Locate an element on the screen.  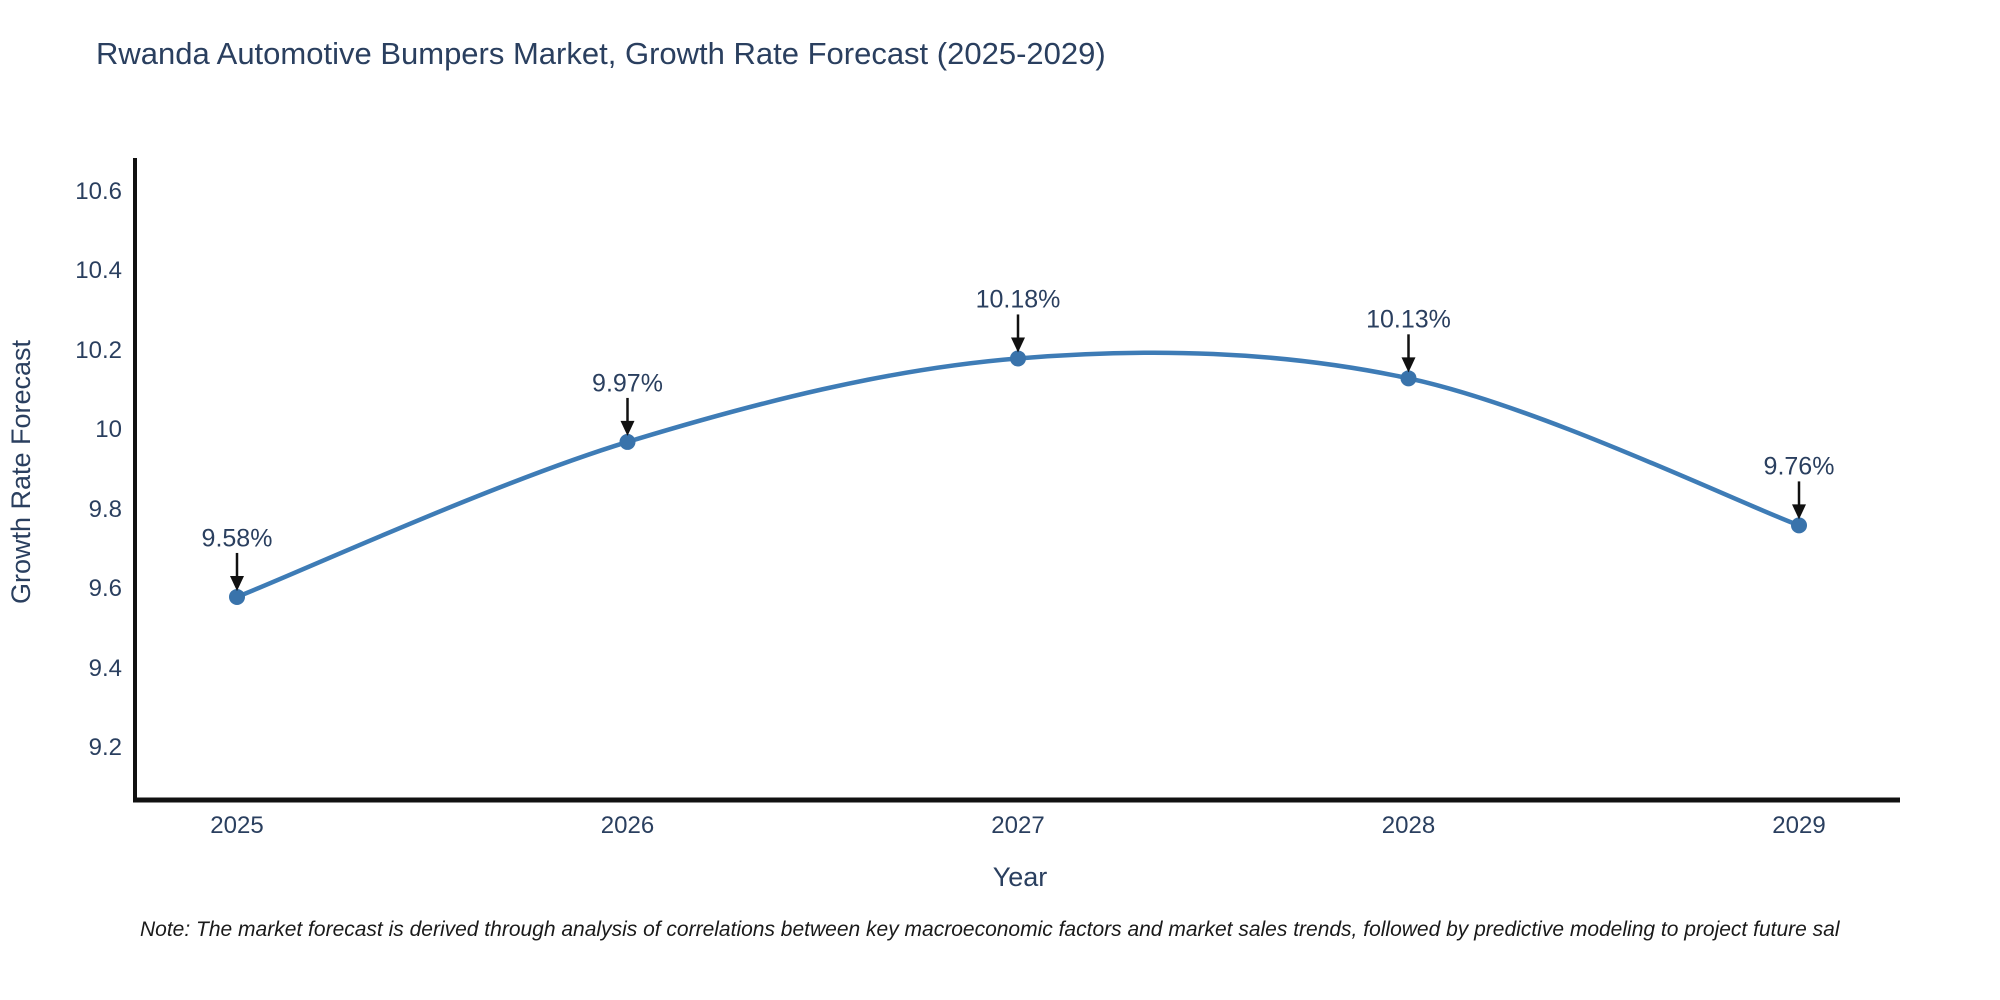
x-axis-title: Year is located at coordinates (1020, 877).